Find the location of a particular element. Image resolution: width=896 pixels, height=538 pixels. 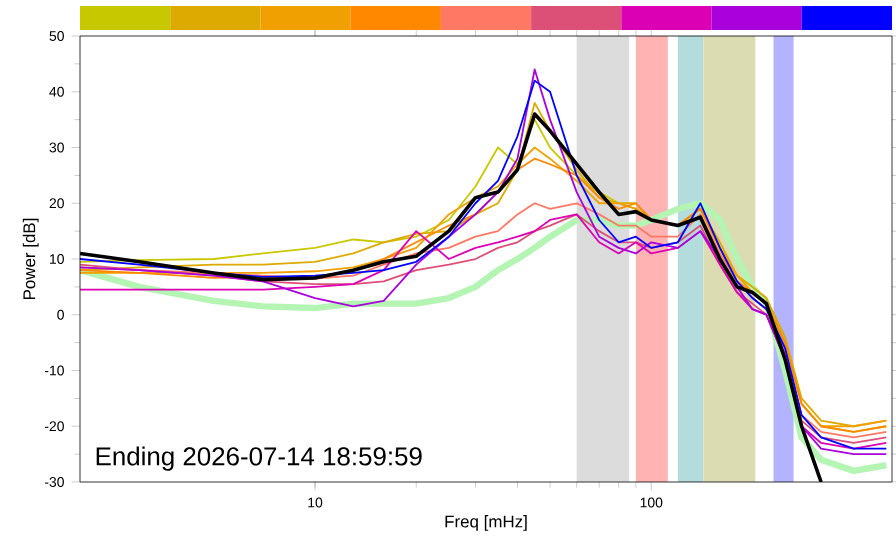

x-axis-title: Freq [mHz] is located at coordinates (486, 523).